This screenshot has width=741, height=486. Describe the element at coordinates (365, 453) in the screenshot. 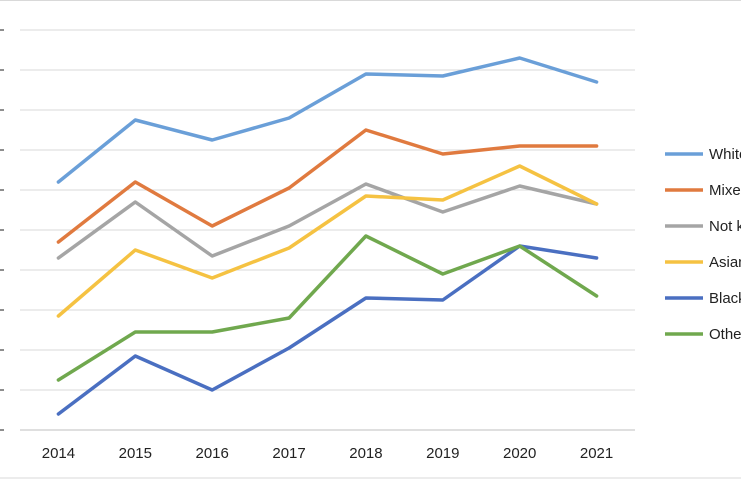

I see `x-tick-label: 2018` at that location.